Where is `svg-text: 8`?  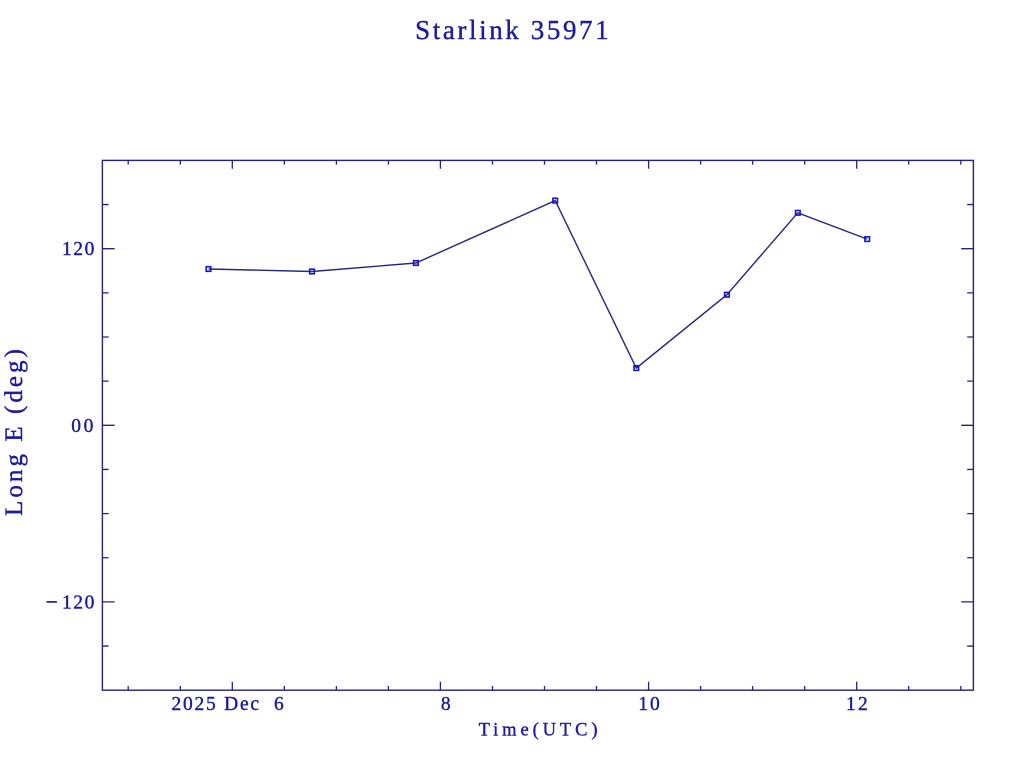
svg-text: 8 is located at coordinates (446, 704).